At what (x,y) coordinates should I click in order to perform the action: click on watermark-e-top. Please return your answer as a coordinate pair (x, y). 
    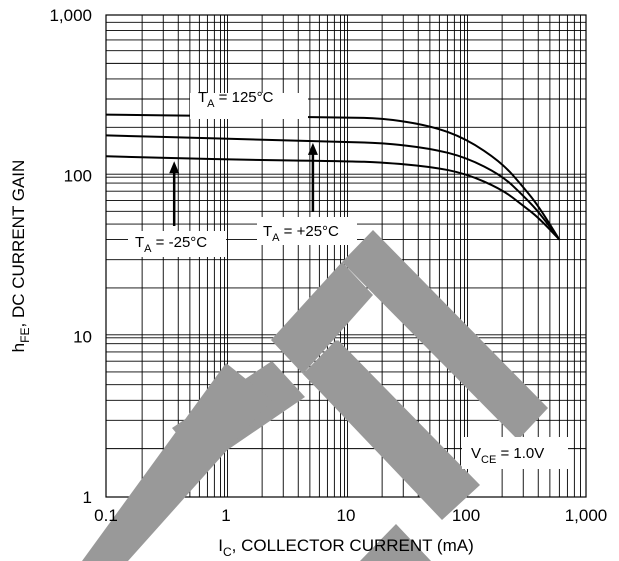
    Looking at the image, I should click on (445, 335).